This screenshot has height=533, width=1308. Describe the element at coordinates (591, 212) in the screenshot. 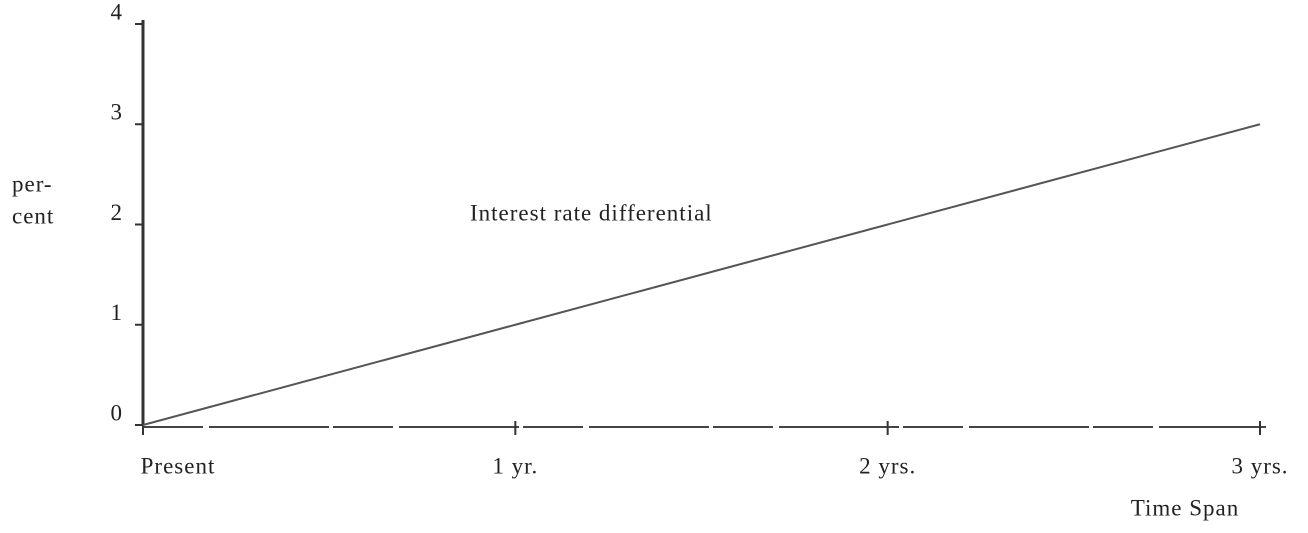

I see `series-label: Interest rate differential` at that location.